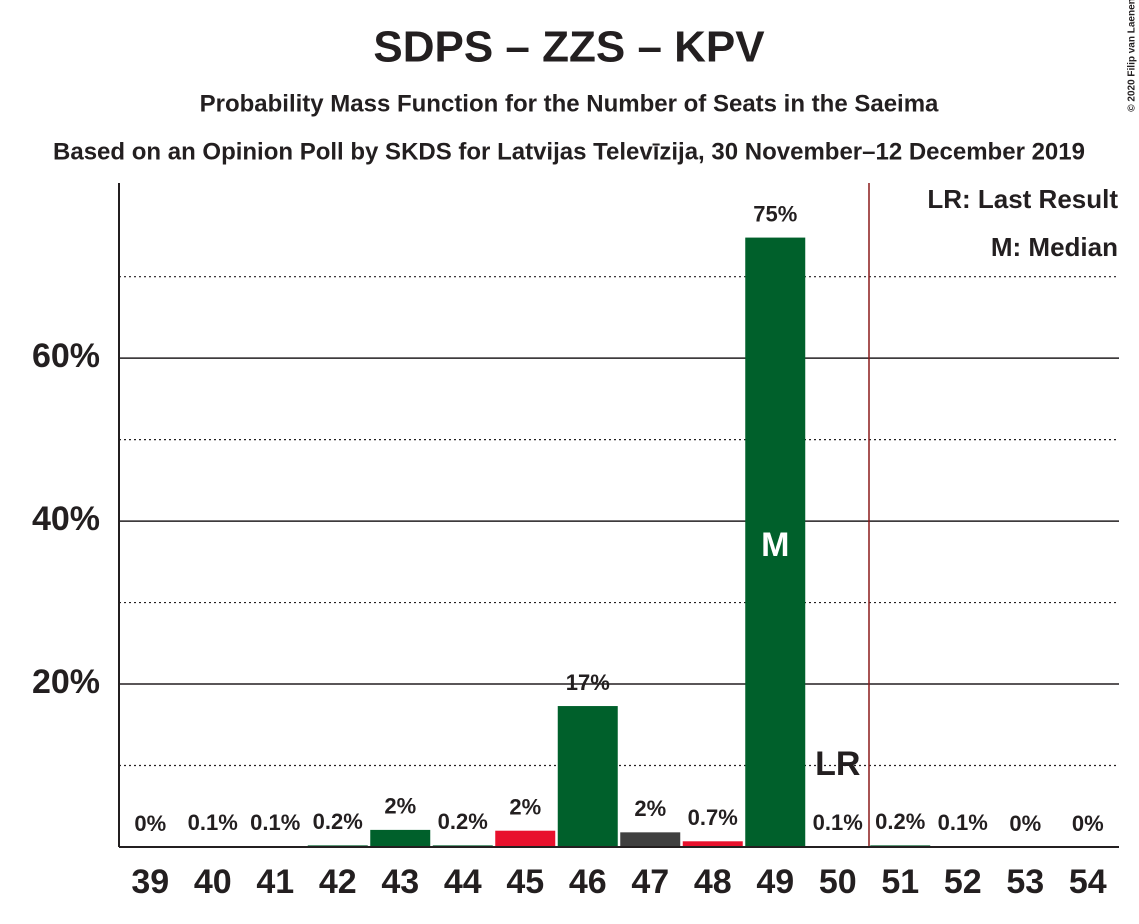 This screenshot has width=1139, height=924. Describe the element at coordinates (1025, 882) in the screenshot. I see `x-tick-label: 53` at that location.